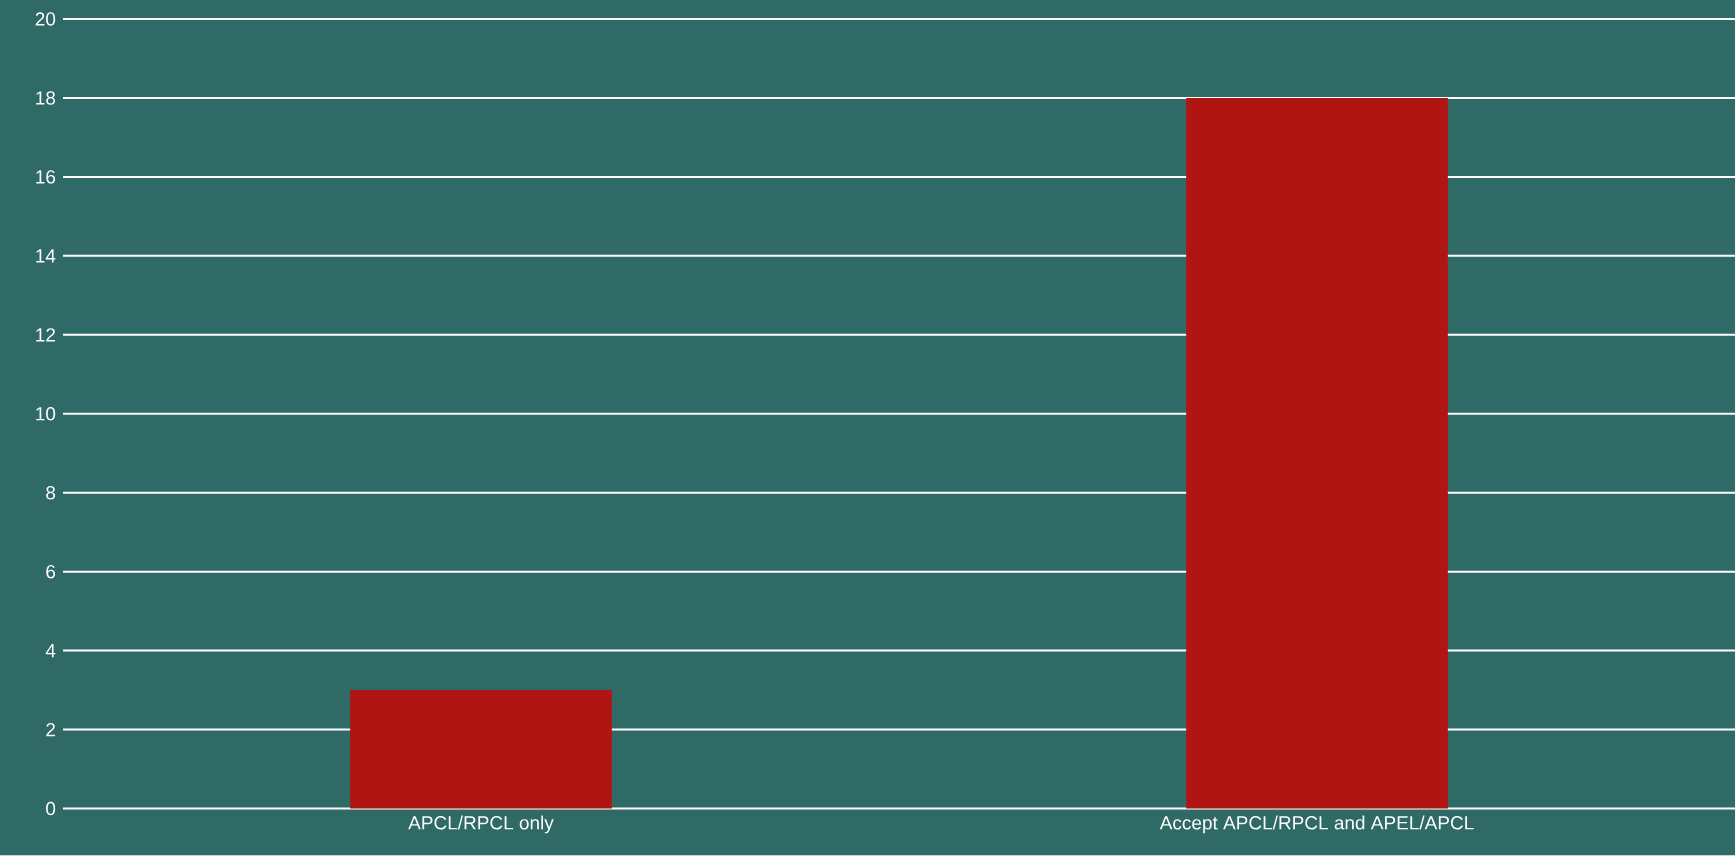 This screenshot has width=1736, height=856. I want to click on y-tick-label: 10, so click(46, 414).